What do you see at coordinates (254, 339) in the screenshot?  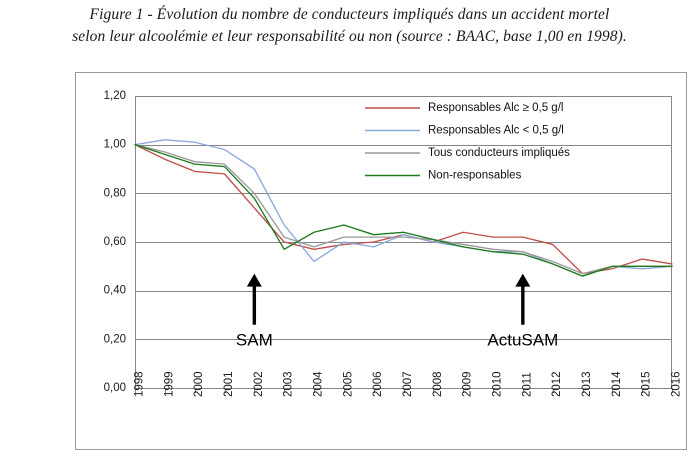 I see `annotation-label-sam: SAM` at bounding box center [254, 339].